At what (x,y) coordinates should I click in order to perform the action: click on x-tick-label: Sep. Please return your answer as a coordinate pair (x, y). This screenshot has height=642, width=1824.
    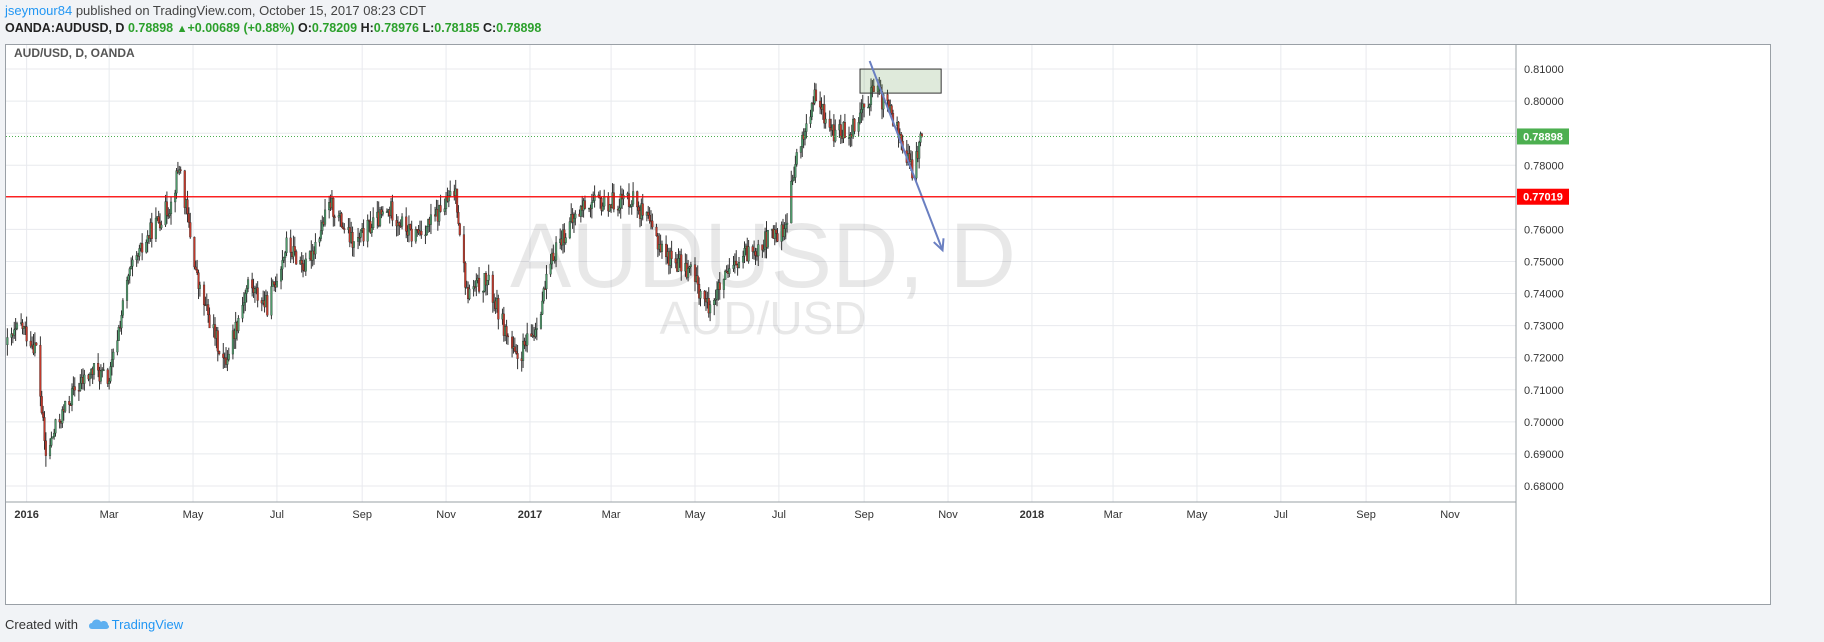
    Looking at the image, I should click on (864, 515).